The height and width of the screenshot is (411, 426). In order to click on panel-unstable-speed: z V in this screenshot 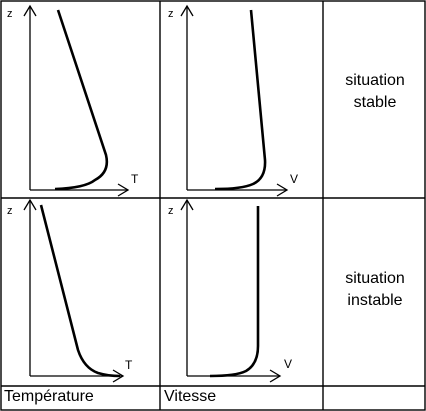, I will do `click(230, 290)`.